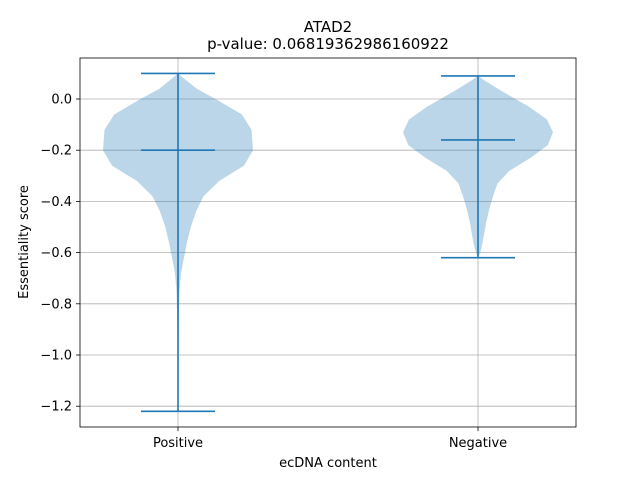 Image resolution: width=640 pixels, height=484 pixels. What do you see at coordinates (56, 253) in the screenshot?
I see `y-tick-label: −0.6` at bounding box center [56, 253].